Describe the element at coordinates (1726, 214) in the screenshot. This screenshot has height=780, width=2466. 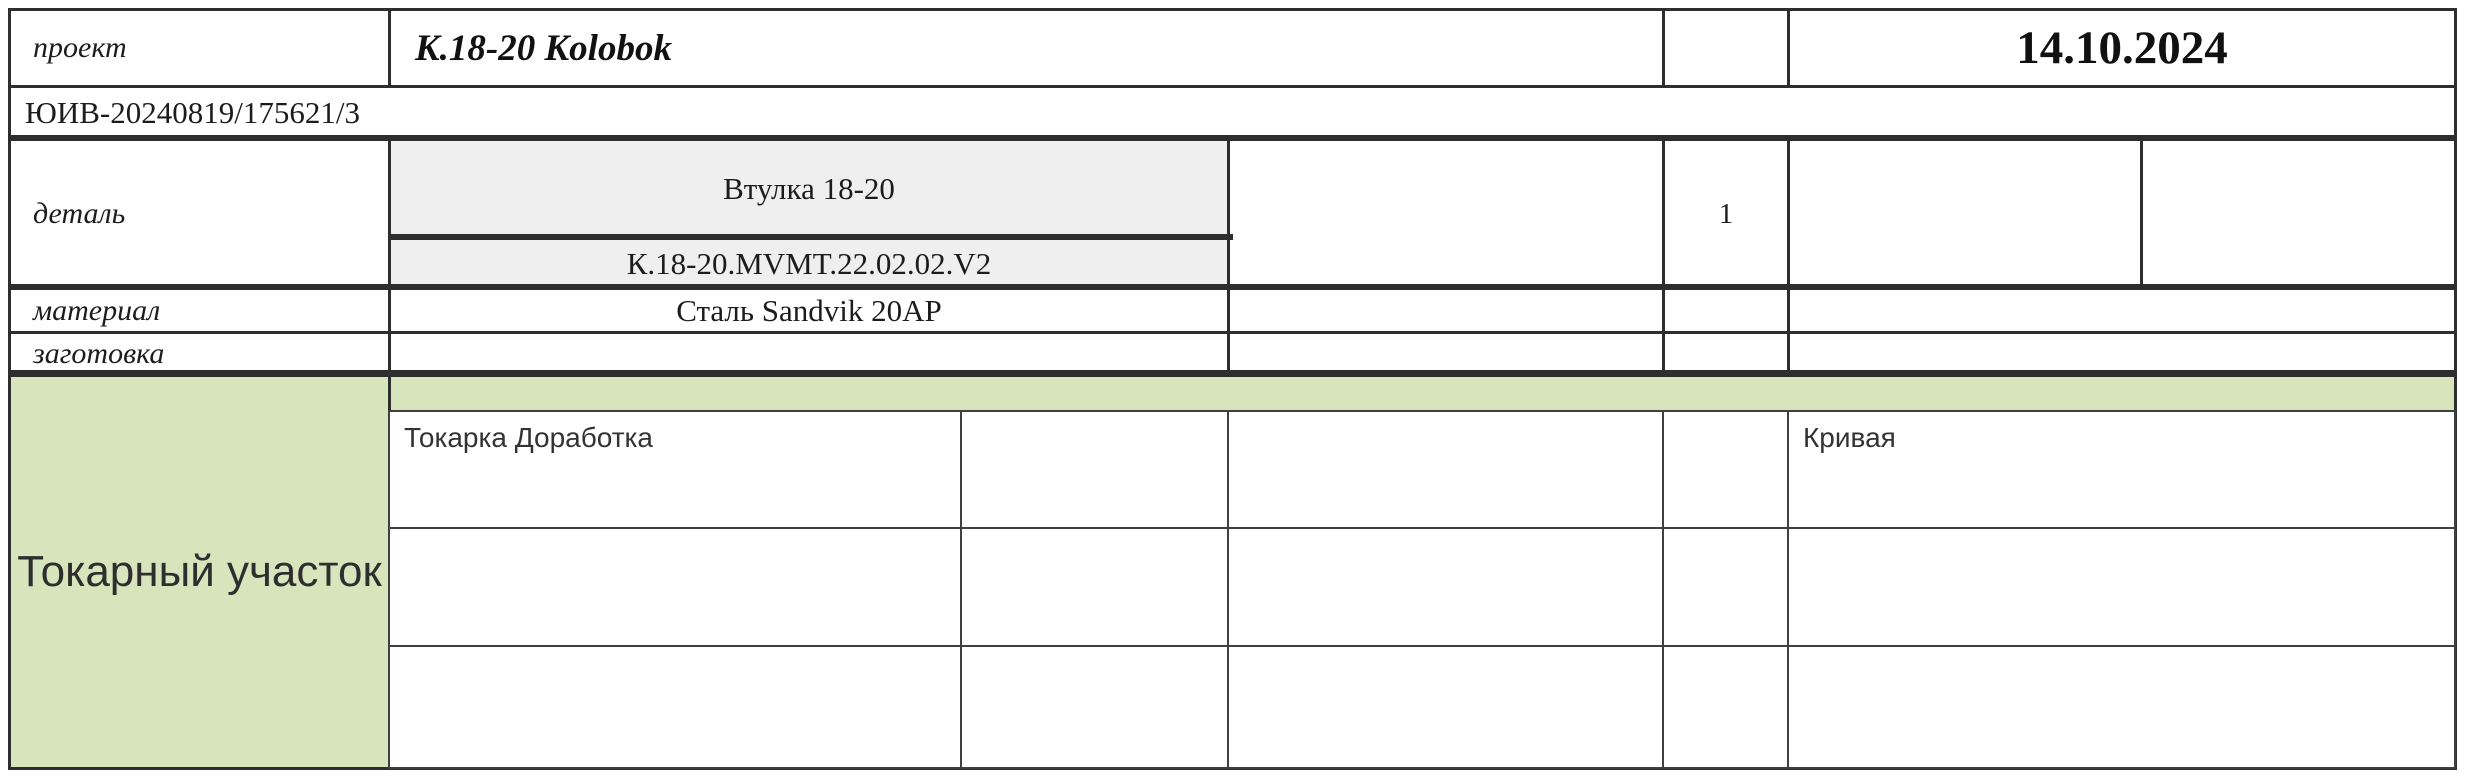
I see `quantity-cell: 1` at that location.